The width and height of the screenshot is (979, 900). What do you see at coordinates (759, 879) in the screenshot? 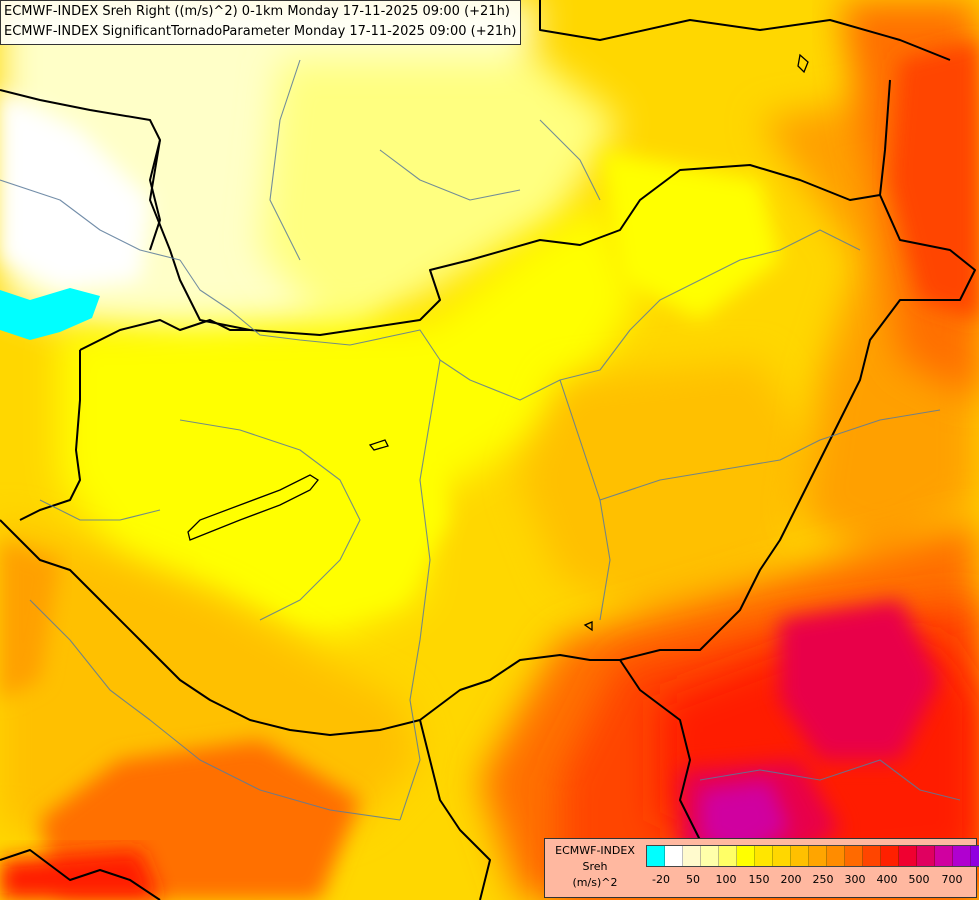
I see `legend-tick-label: 150` at bounding box center [759, 879].